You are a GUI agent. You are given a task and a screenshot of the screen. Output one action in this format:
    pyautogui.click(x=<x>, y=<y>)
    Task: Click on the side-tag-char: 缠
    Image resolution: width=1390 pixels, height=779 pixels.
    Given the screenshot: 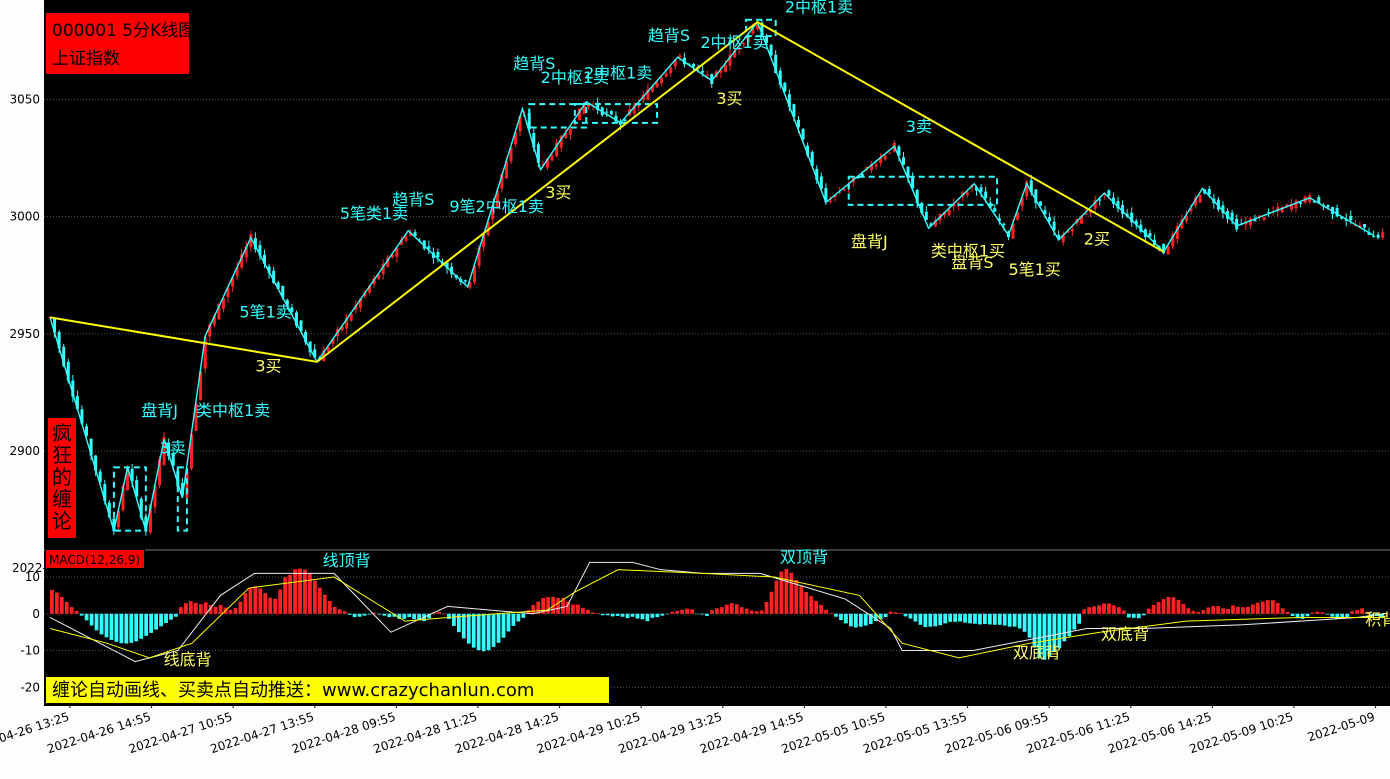 What is the action you would take?
    pyautogui.click(x=62, y=499)
    